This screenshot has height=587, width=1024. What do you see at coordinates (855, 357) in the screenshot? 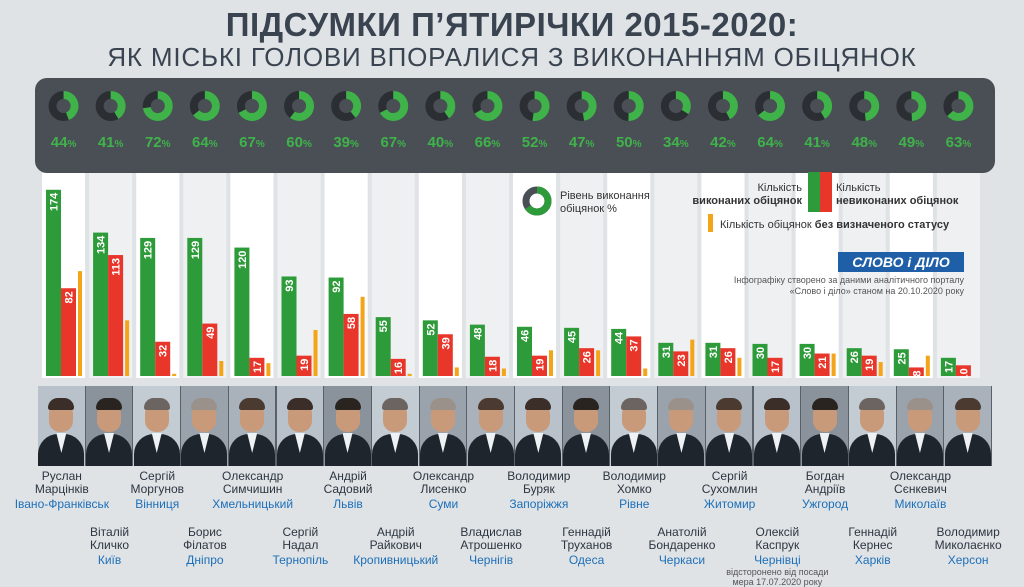
I see `bar-done-label: 26` at bounding box center [855, 357].